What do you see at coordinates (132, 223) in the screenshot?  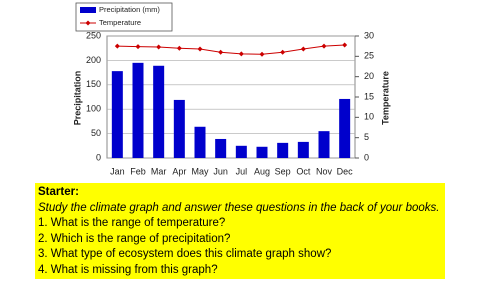 I see `starter-question: 1. What is the range of temperature?` at bounding box center [132, 223].